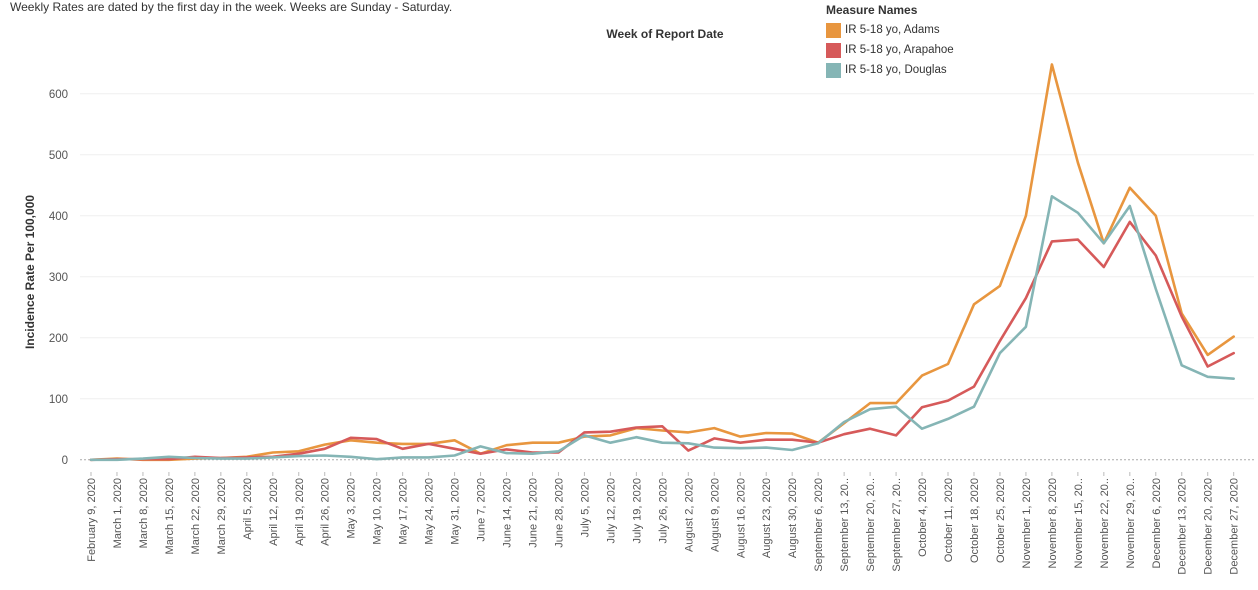  What do you see at coordinates (833, 50) in the screenshot?
I see `legend-swatch-arapahoe` at bounding box center [833, 50].